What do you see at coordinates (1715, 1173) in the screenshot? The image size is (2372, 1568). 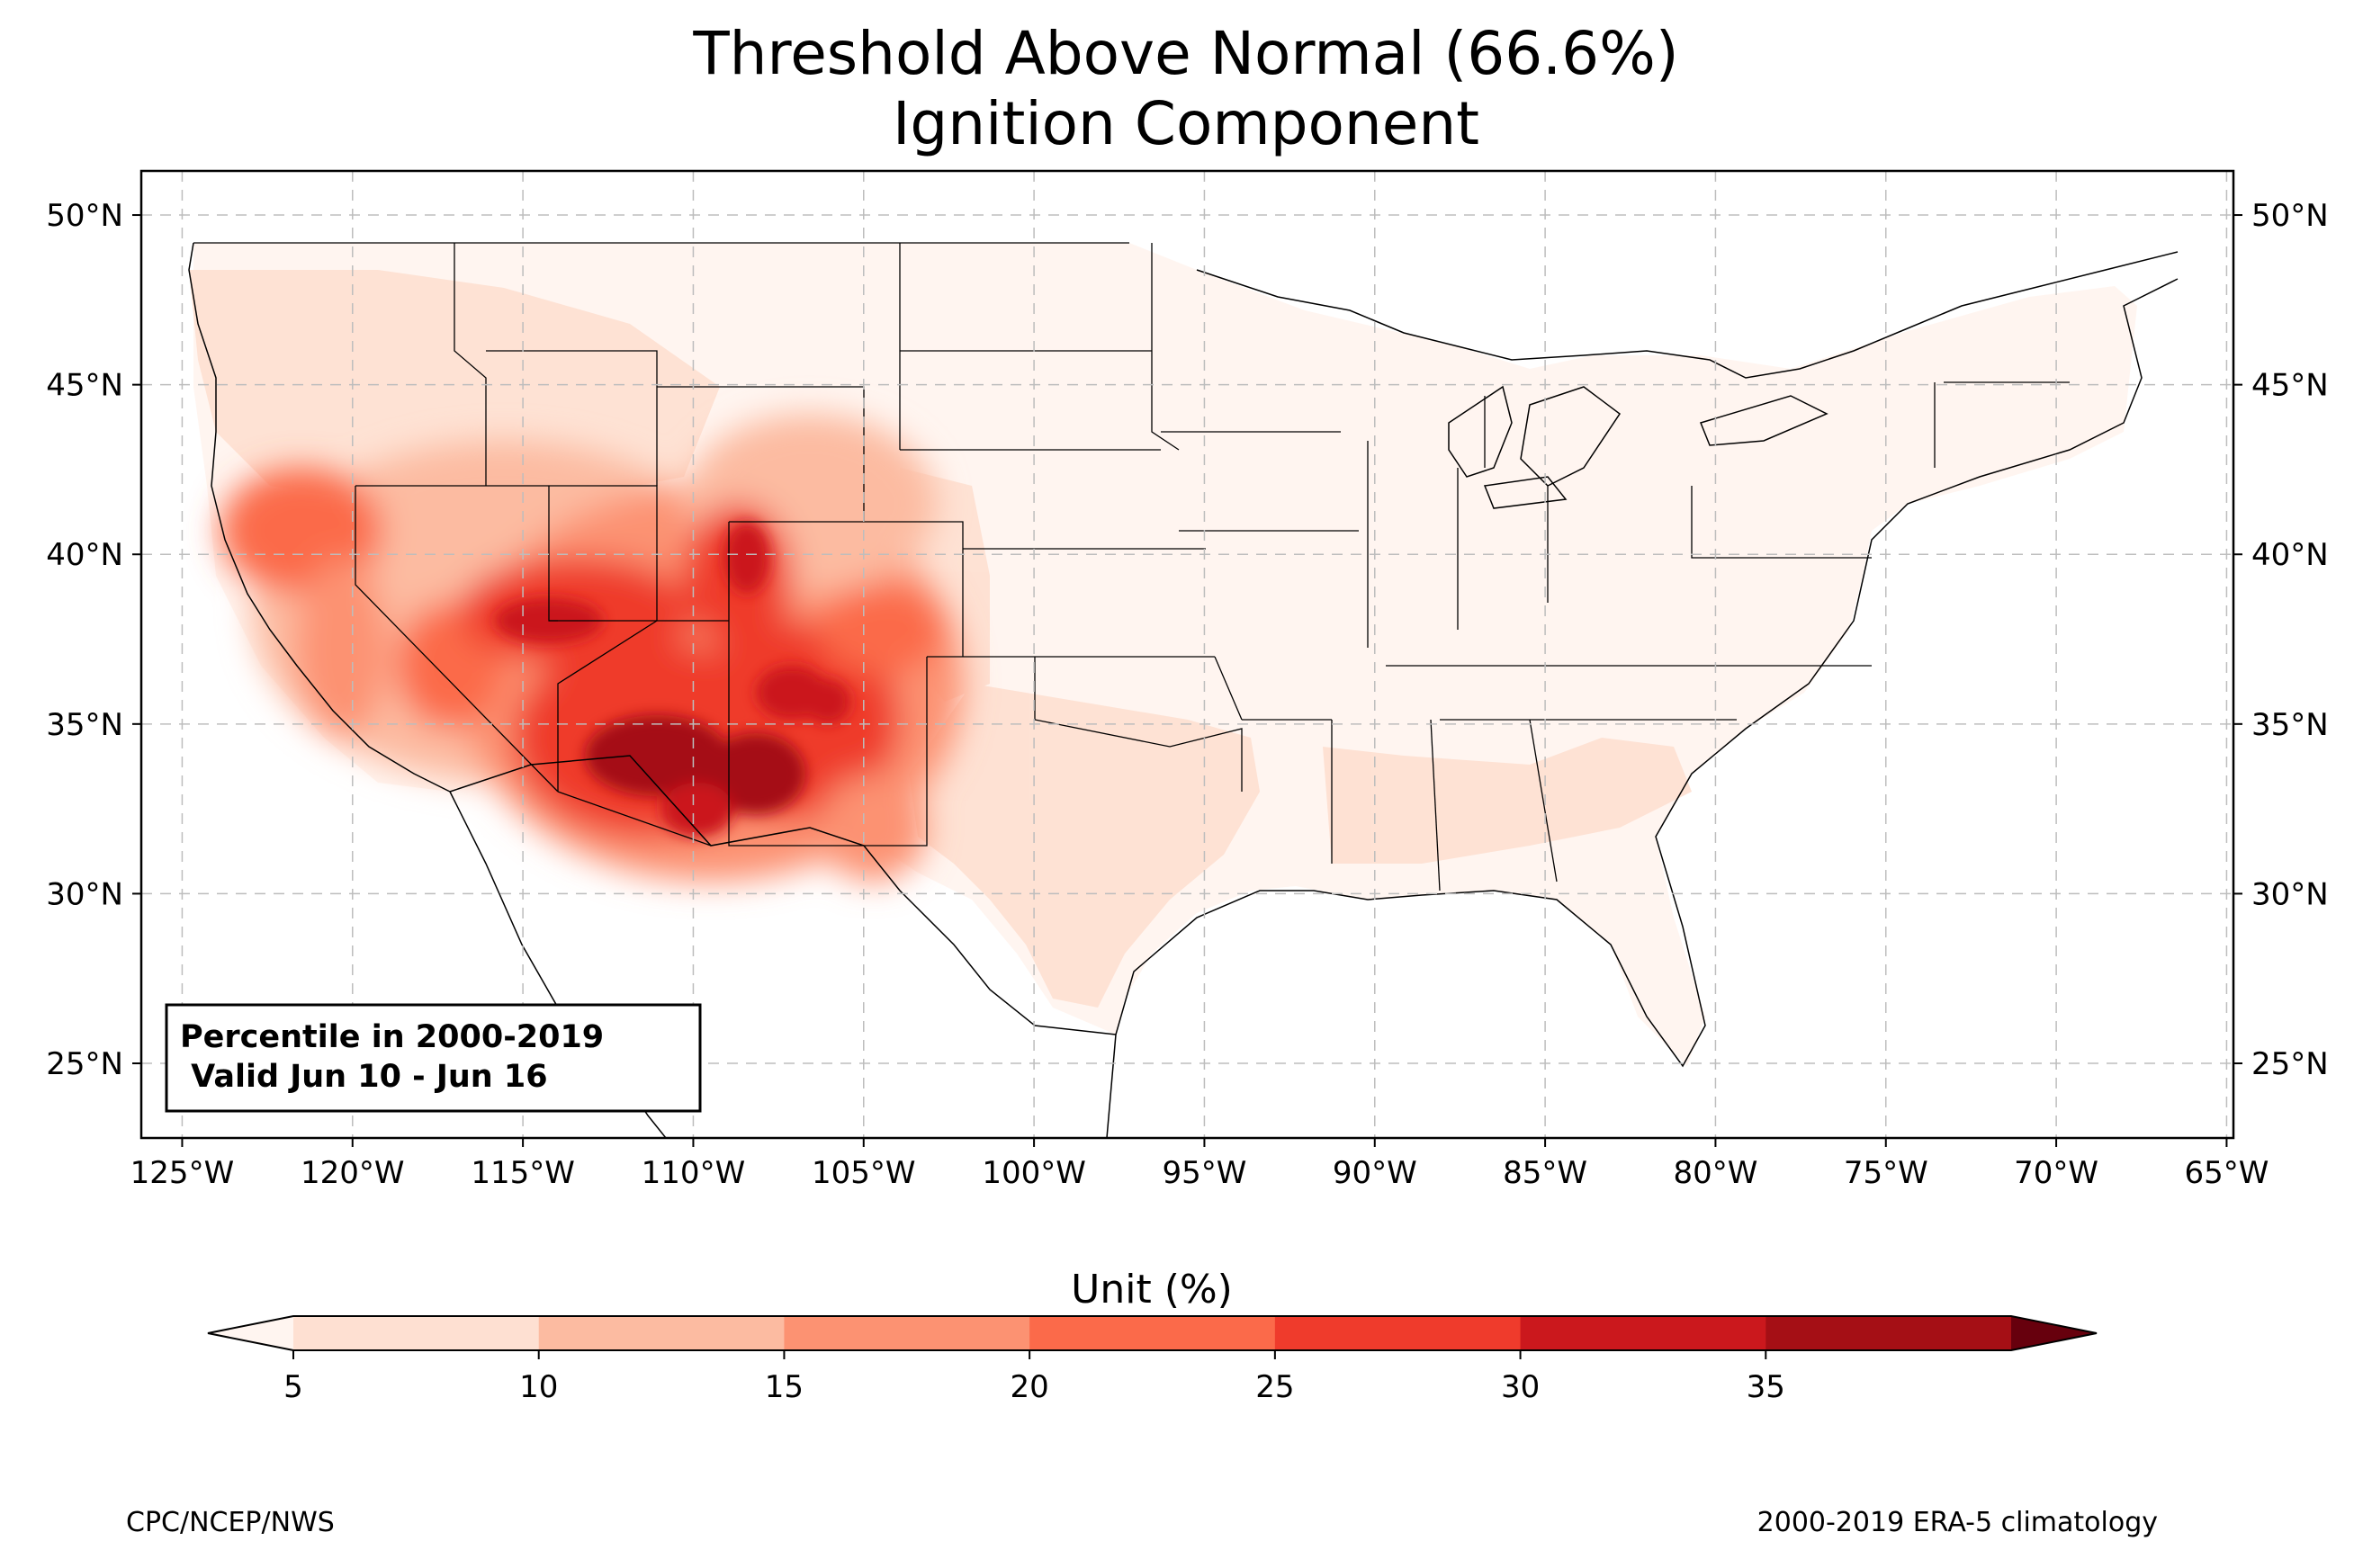 I see `lon-tick-label: 80°W` at bounding box center [1715, 1173].